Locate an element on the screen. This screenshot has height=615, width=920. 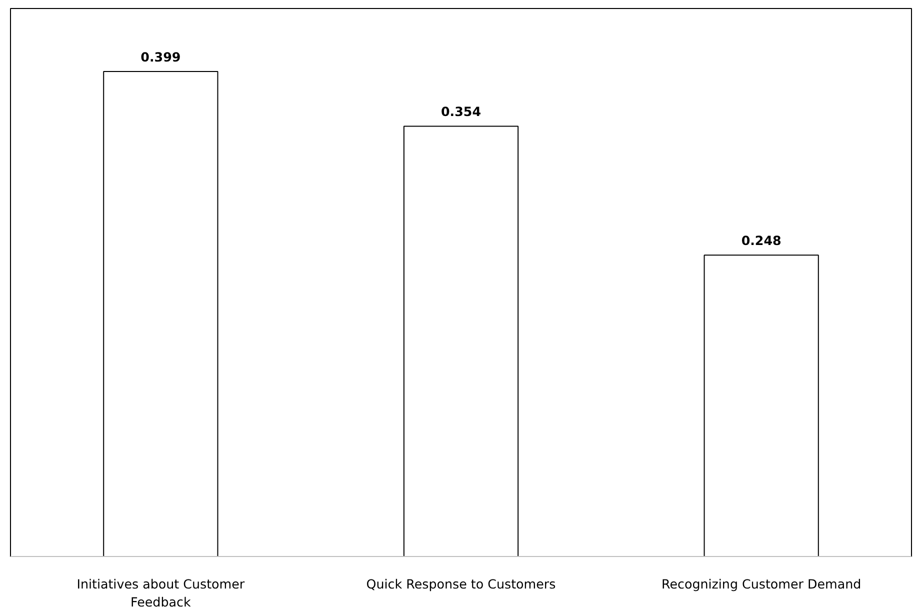
data-label: 0.248 is located at coordinates (761, 240).